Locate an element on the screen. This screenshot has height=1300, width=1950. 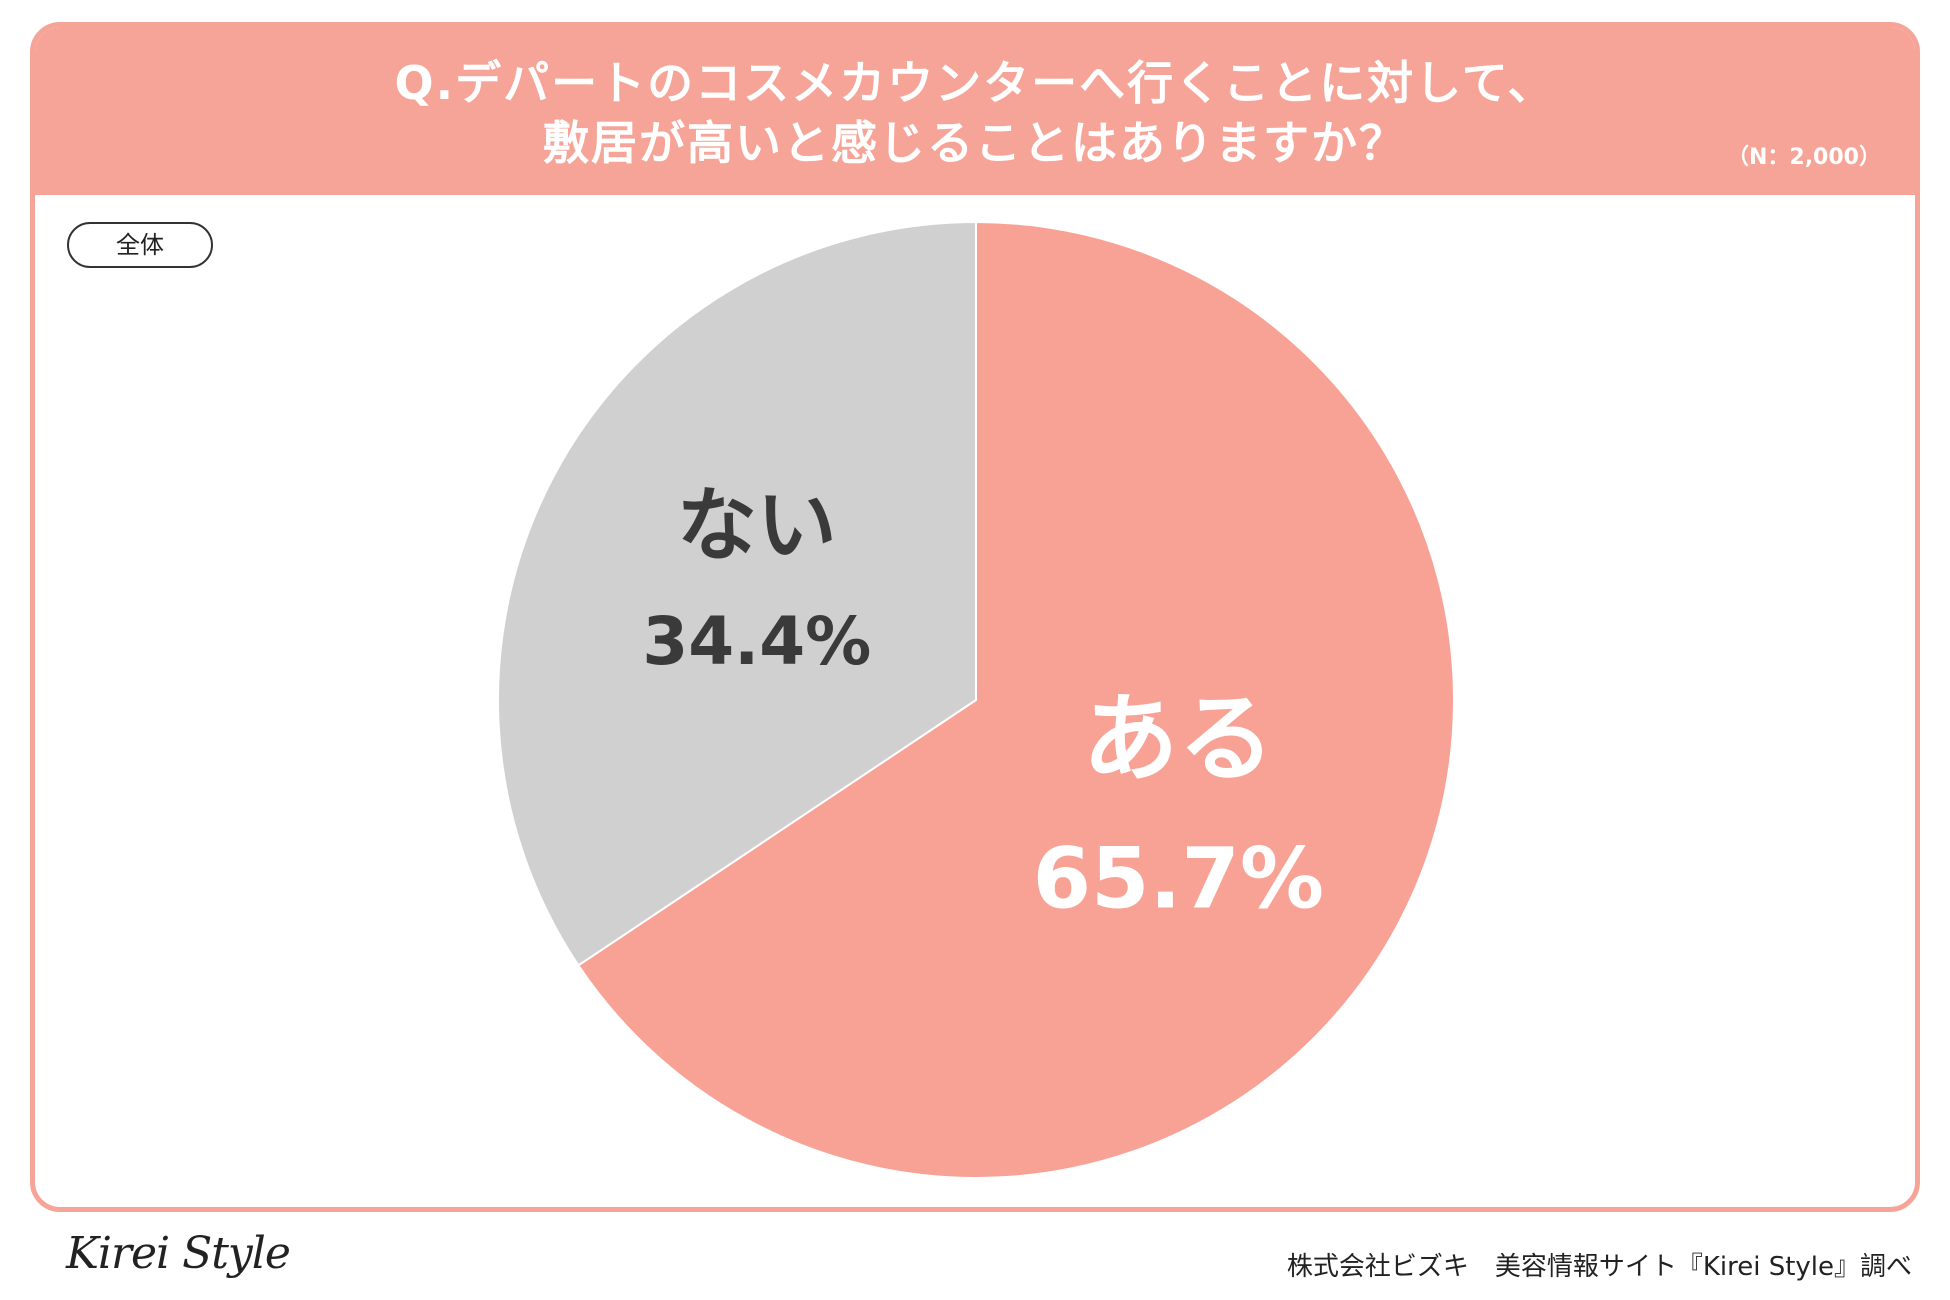
slice-value-label: 65.7% is located at coordinates (1178, 879).